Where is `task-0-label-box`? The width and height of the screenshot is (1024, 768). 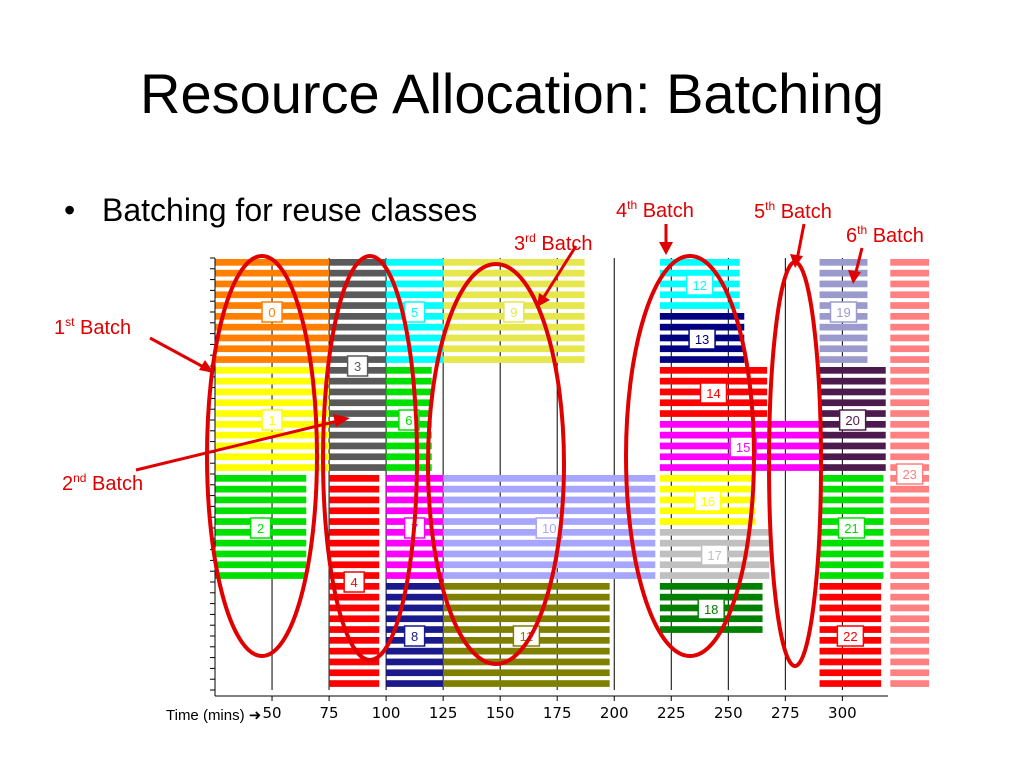 task-0-label-box is located at coordinates (272, 312).